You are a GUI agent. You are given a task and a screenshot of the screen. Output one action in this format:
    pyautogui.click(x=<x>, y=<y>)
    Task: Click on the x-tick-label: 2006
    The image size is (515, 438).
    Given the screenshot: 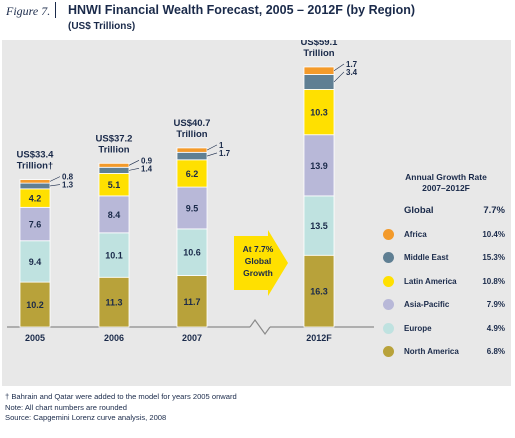 What is the action you would take?
    pyautogui.click(x=114, y=338)
    